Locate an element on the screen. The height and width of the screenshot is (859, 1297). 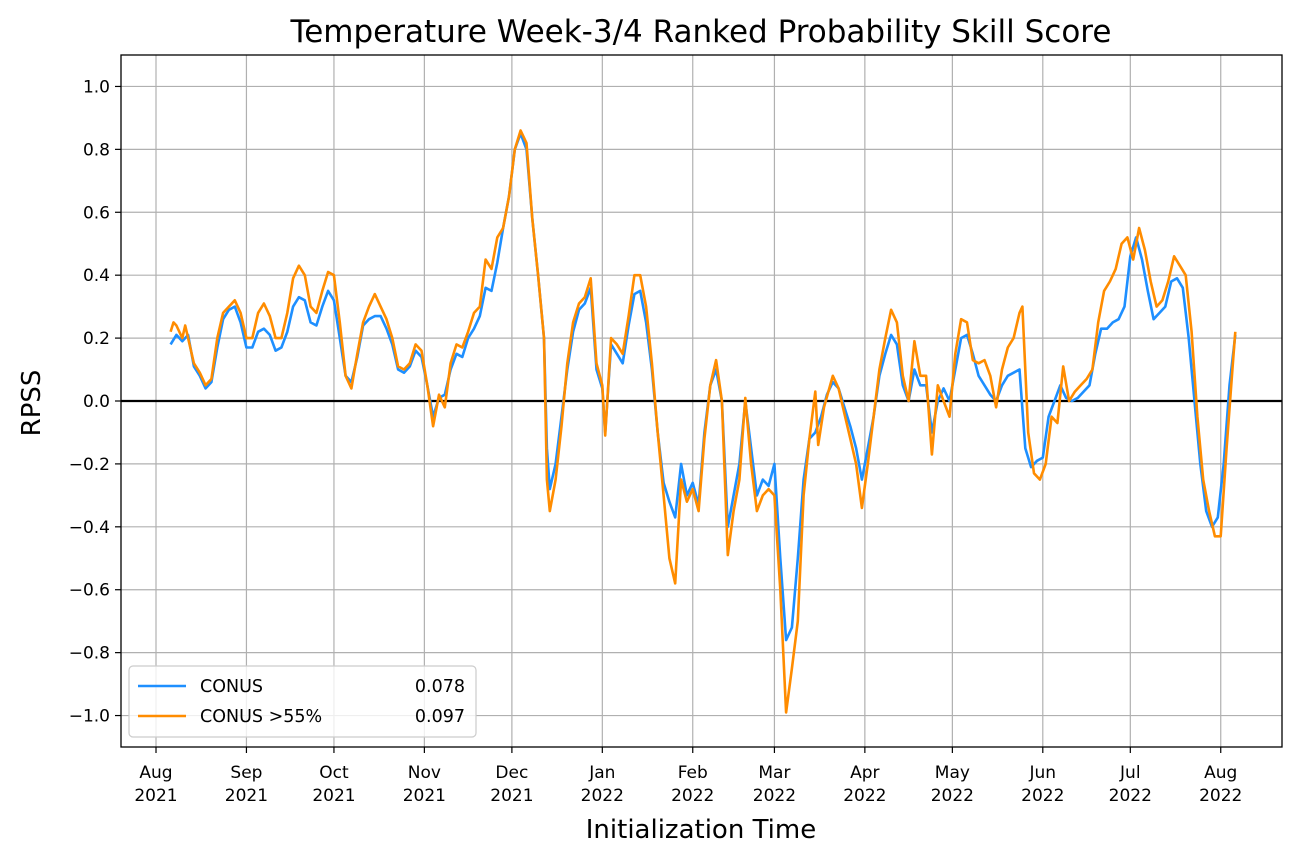
x-tick-month-label: Nov is located at coordinates (424, 773).